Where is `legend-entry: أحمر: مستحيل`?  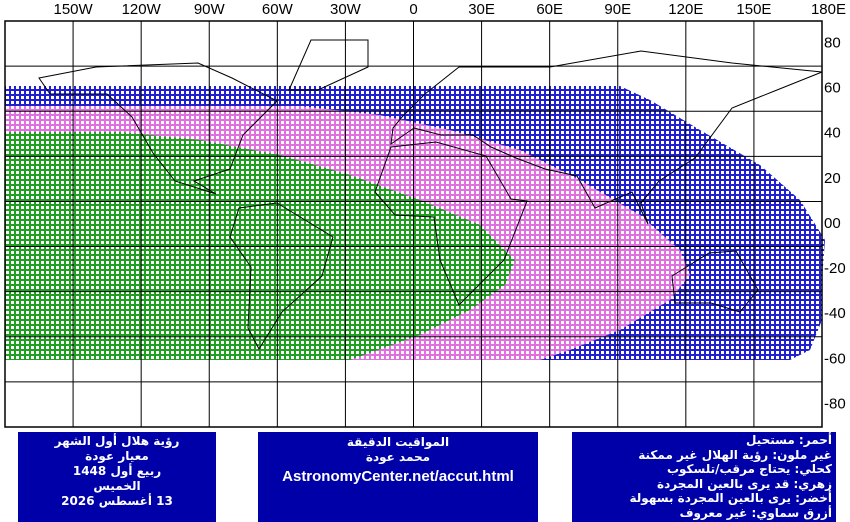 legend-entry: أحمر: مستحيل is located at coordinates (788, 440).